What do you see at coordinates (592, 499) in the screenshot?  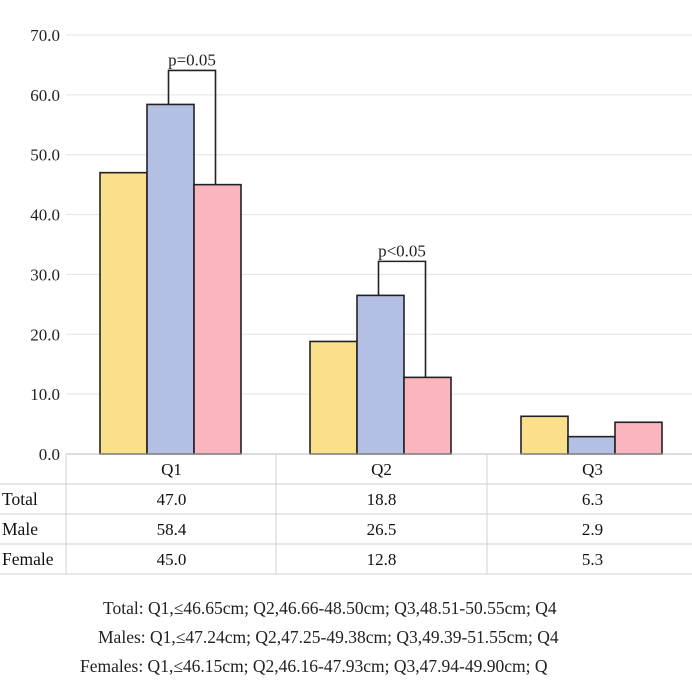 I see `data-table-cell: 6.3` at bounding box center [592, 499].